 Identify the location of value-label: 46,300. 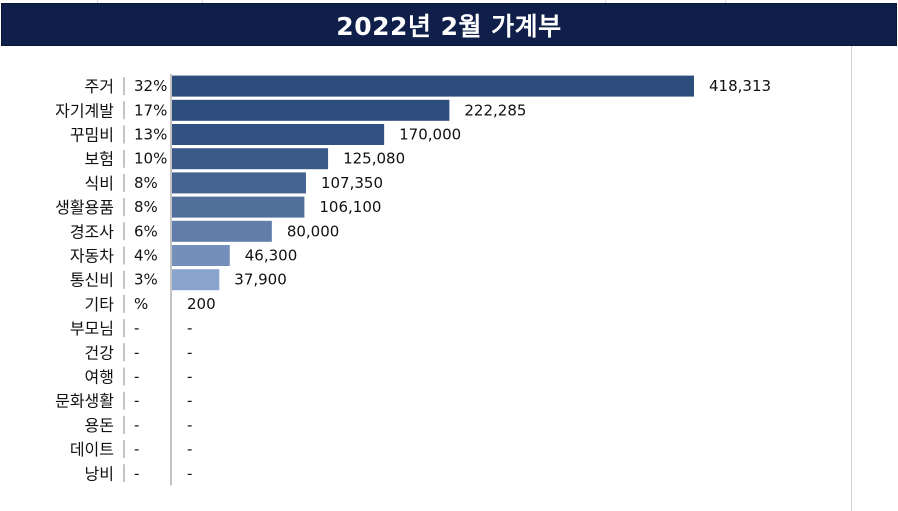
(271, 256).